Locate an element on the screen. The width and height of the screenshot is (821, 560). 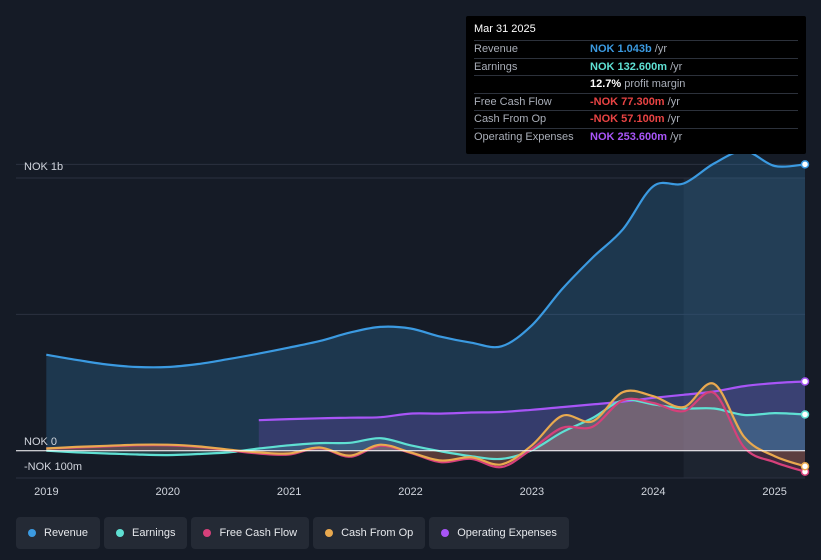
free-cash-flow-area is located at coordinates (426, 431).